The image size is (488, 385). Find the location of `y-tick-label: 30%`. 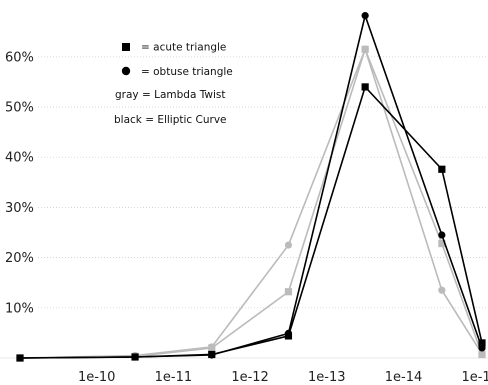

y-tick-label: 30% is located at coordinates (19, 208).